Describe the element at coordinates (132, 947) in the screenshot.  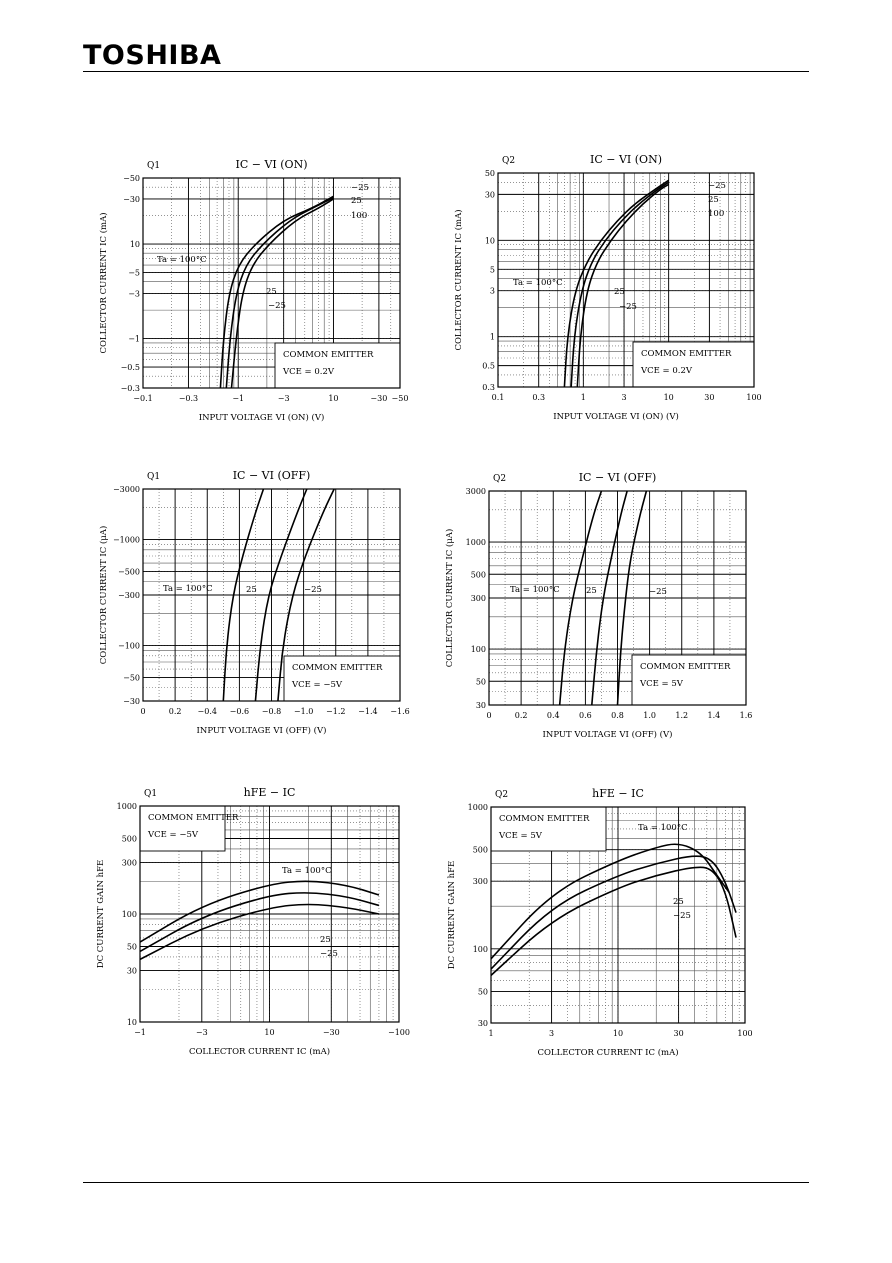
I see `y-tick-label: 50` at that location.